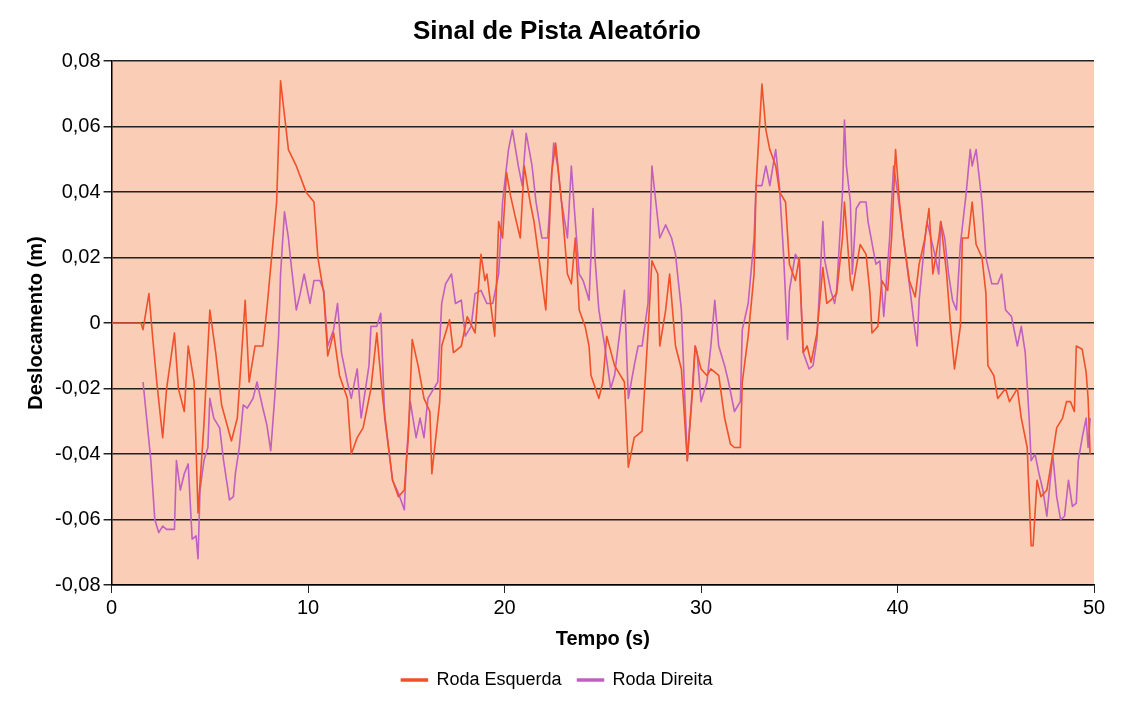 This screenshot has width=1134, height=709. What do you see at coordinates (504, 606) in the screenshot?
I see `x-tick-label: 20` at bounding box center [504, 606].